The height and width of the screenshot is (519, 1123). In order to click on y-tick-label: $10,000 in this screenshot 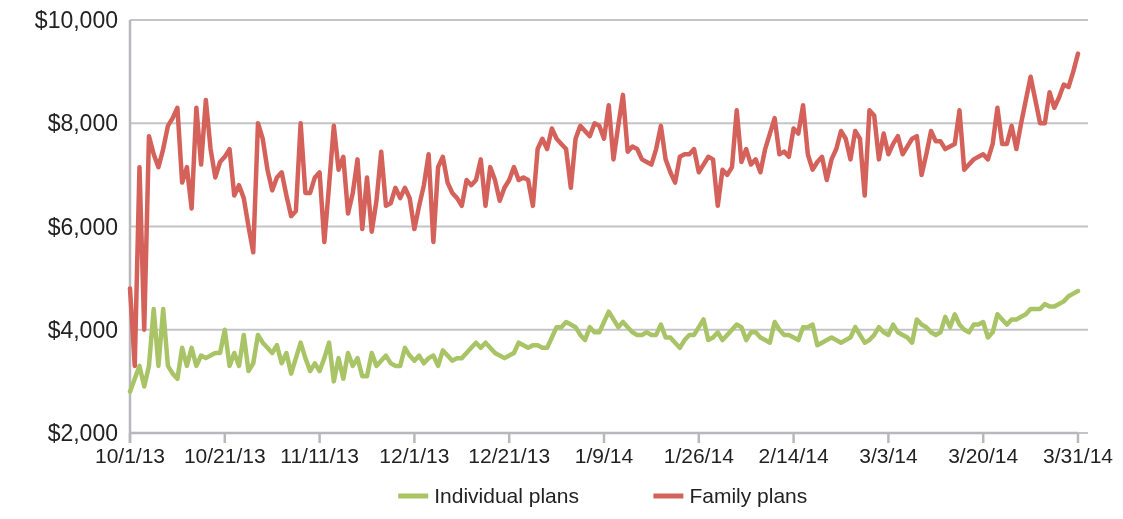, I will do `click(76, 20)`.